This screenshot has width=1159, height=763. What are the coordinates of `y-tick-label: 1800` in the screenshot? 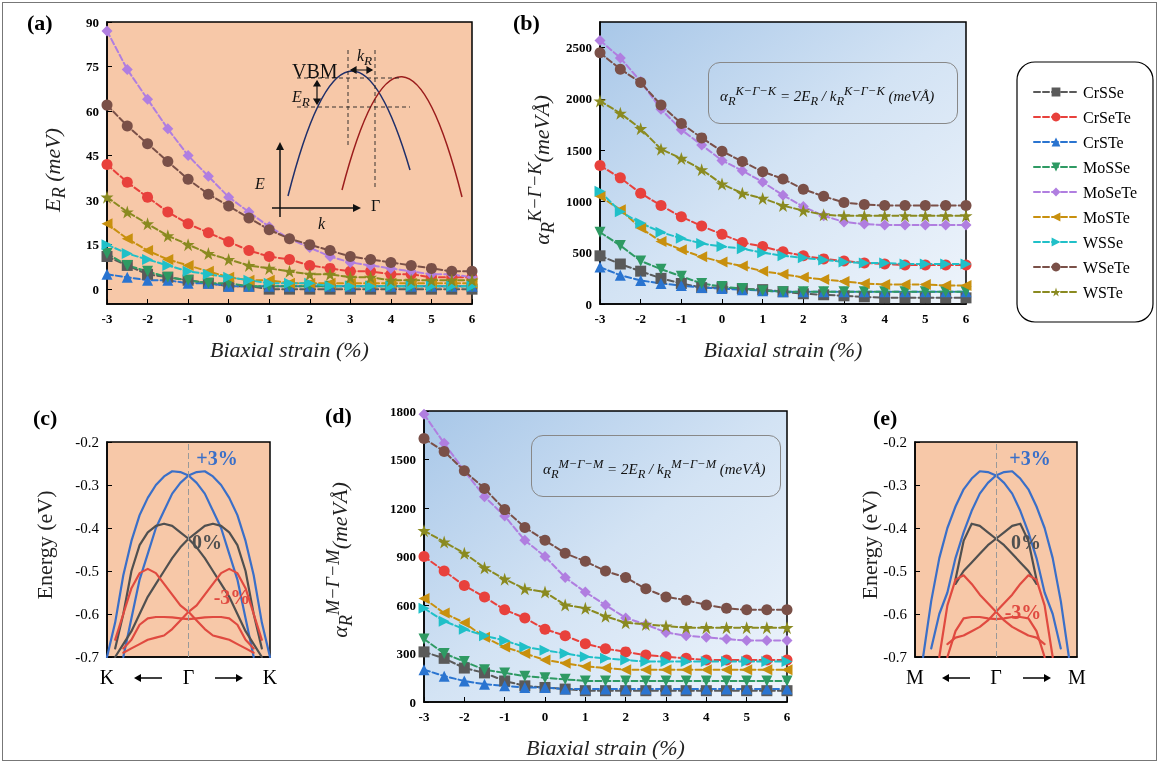 It's located at (403, 411).